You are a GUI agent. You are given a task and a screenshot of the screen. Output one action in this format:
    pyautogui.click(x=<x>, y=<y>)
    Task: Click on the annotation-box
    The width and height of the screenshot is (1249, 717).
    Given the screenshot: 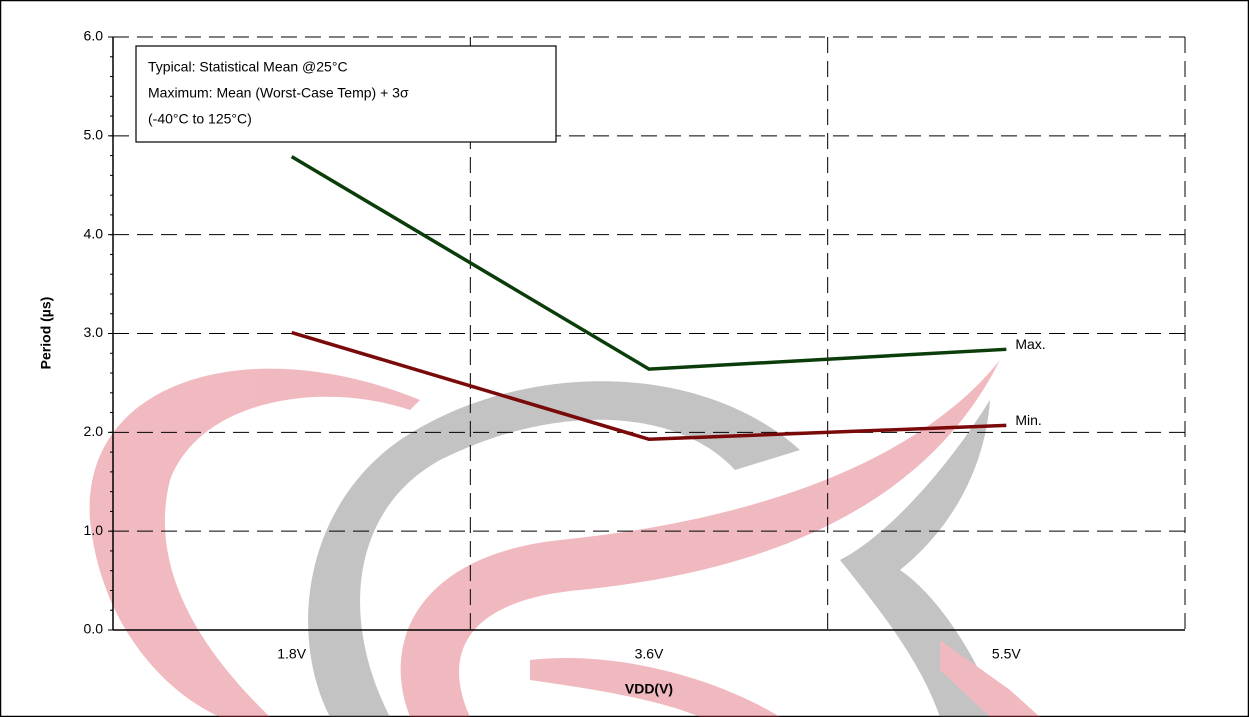 What is the action you would take?
    pyautogui.click(x=346, y=94)
    